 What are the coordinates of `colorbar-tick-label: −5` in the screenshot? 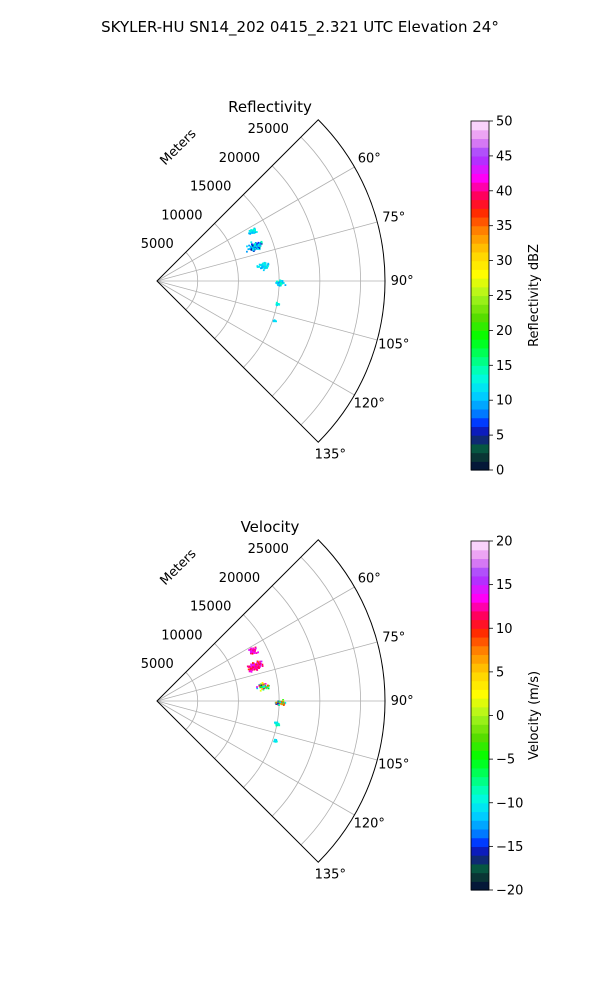 It's located at (505, 760).